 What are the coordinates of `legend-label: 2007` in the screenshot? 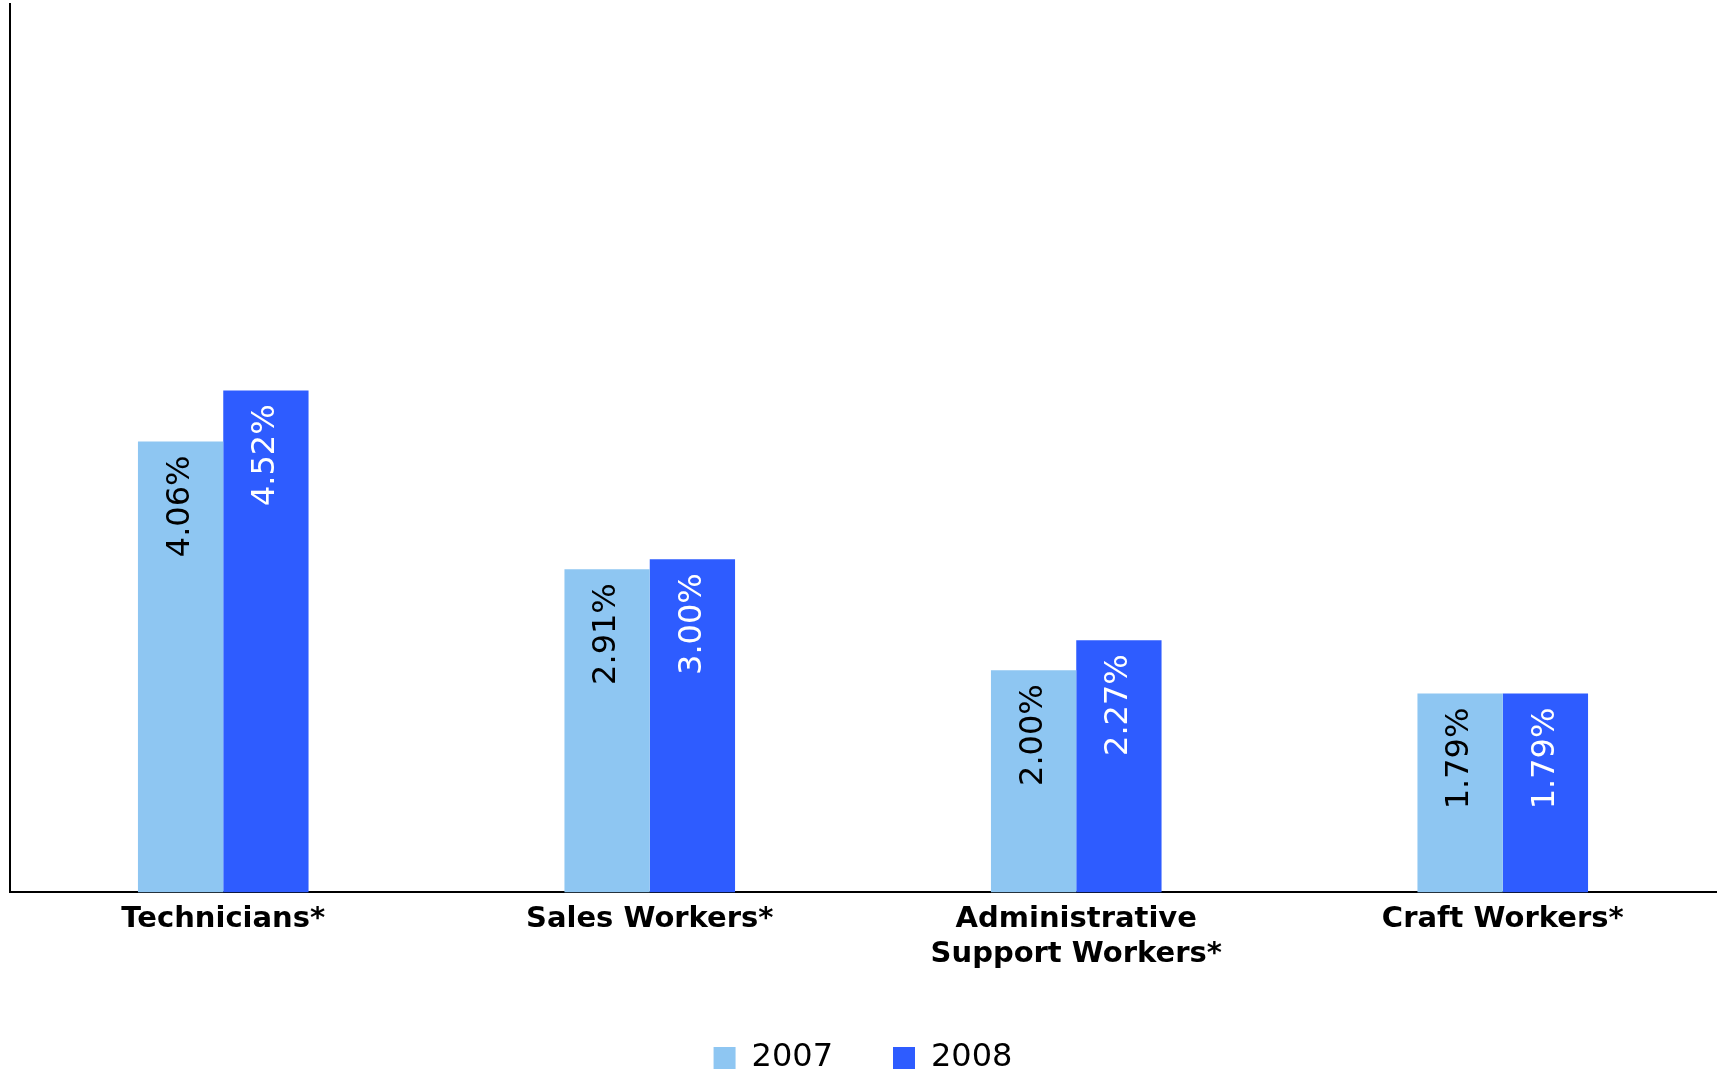 It's located at (792, 1055).